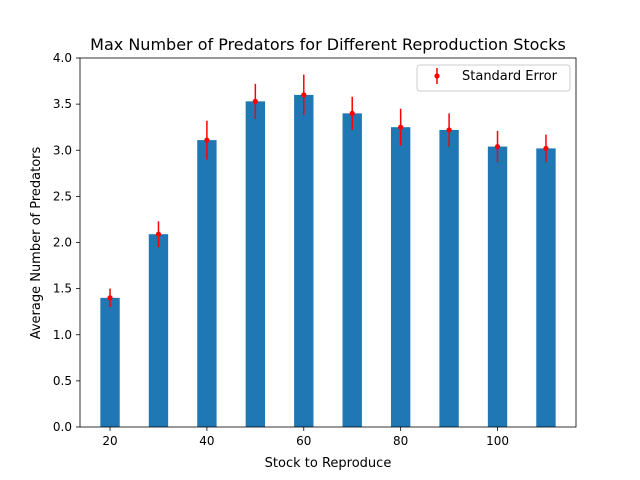 This screenshot has width=640, height=480. Describe the element at coordinates (109, 441) in the screenshot. I see `x-tick-label: 20` at that location.